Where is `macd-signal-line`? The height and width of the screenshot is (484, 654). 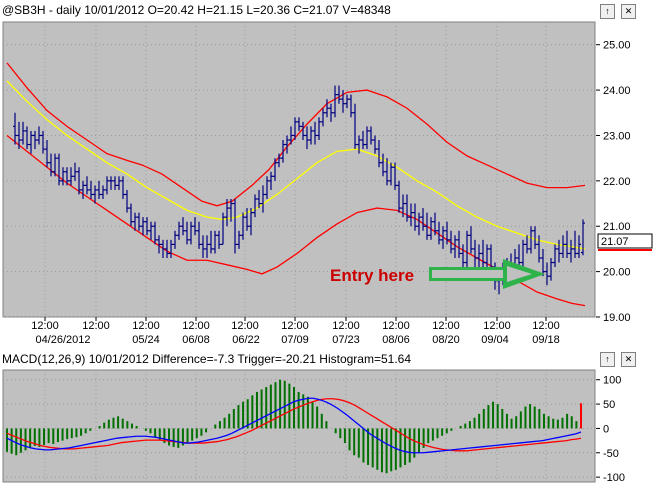 macd-signal-line is located at coordinates (294, 425).